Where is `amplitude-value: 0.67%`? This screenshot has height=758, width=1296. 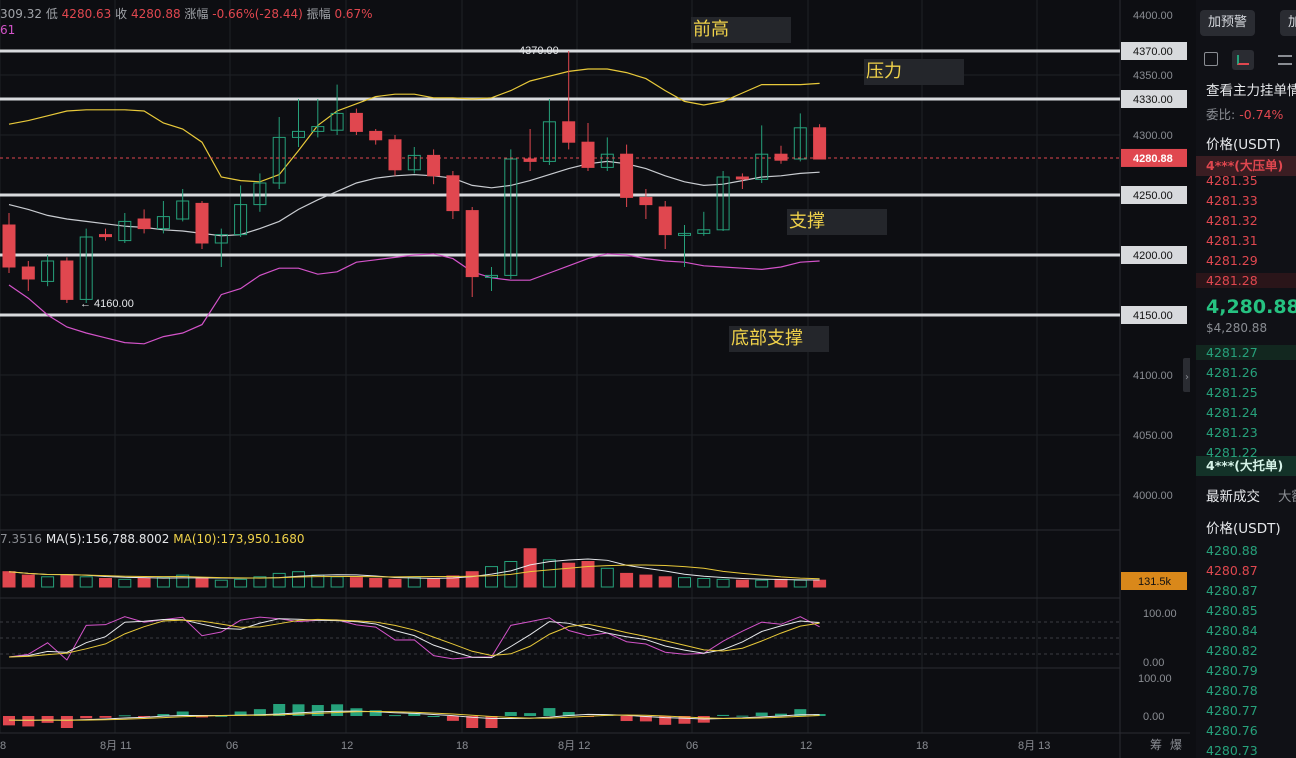 amplitude-value: 0.67% is located at coordinates (353, 14).